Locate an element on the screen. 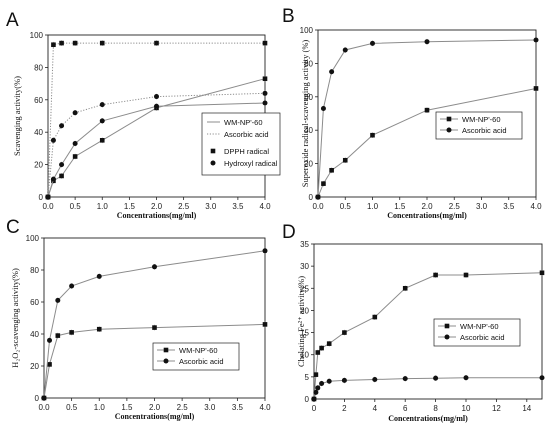 Image resolution: width=550 pixels, height=437 pixels. y-tick-label: 100 is located at coordinates (307, 30).